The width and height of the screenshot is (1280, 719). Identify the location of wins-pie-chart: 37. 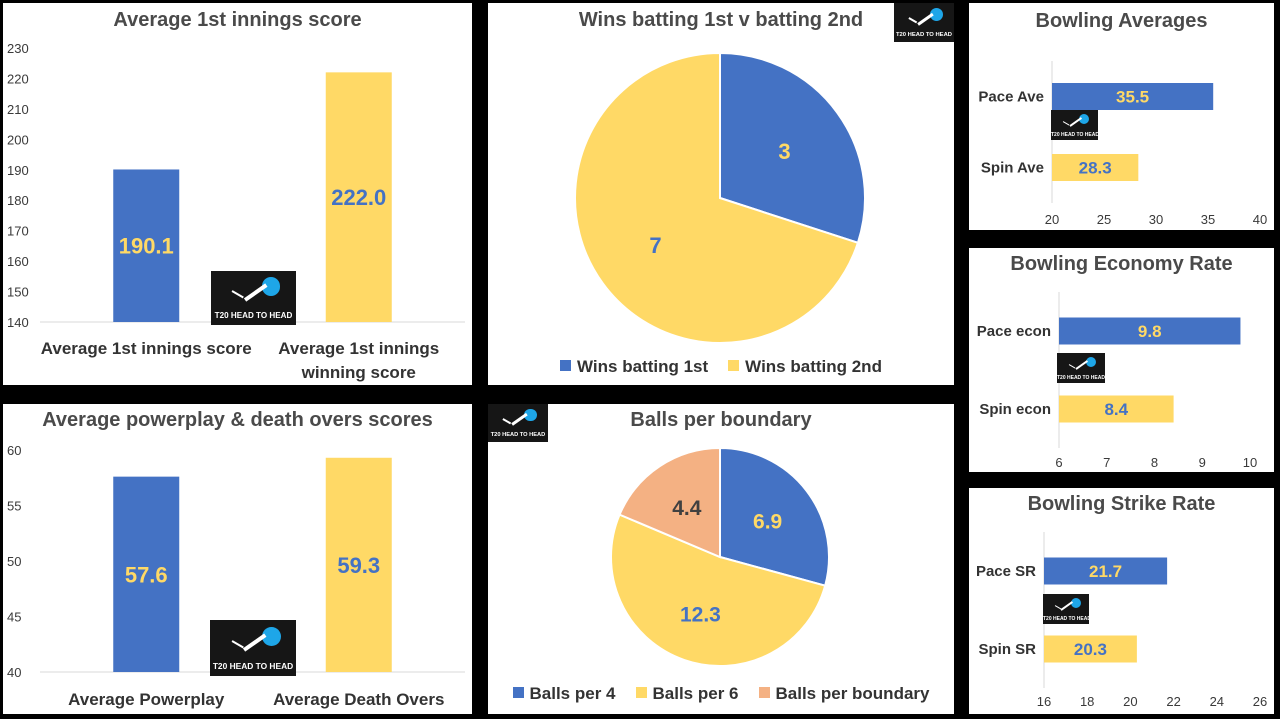
(720, 197).